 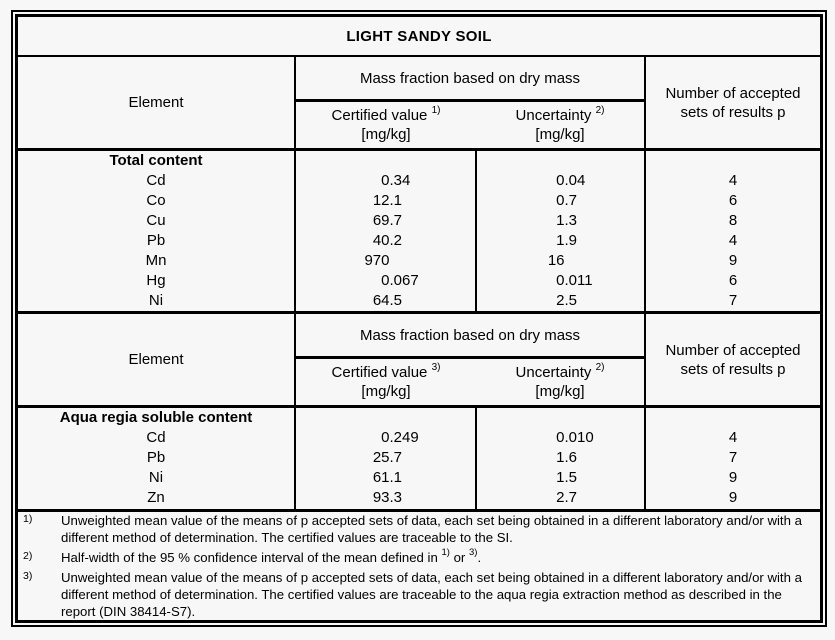 What do you see at coordinates (28, 555) in the screenshot?
I see `footnote-marker: 2)` at bounding box center [28, 555].